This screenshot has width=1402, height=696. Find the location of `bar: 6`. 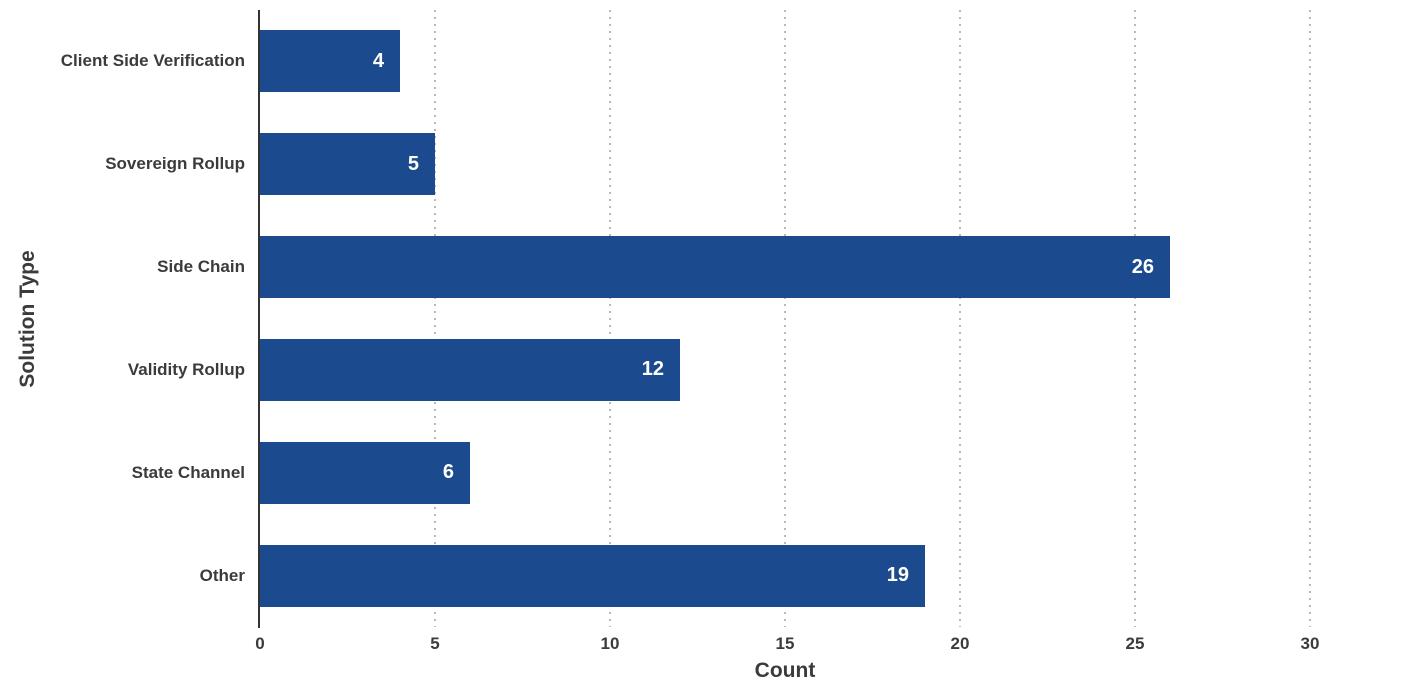

bar: 6 is located at coordinates (365, 472).